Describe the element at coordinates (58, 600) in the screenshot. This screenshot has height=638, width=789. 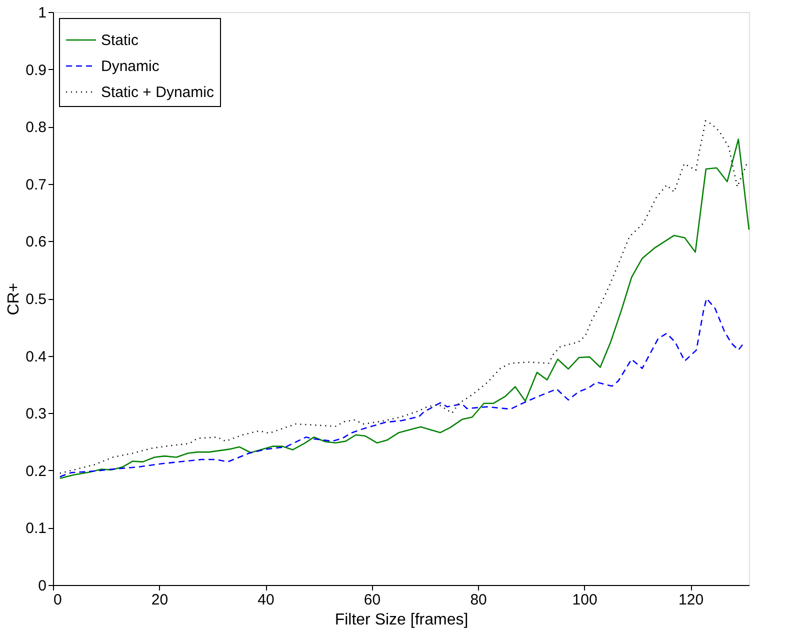
I see `x-tick-label: 0` at that location.